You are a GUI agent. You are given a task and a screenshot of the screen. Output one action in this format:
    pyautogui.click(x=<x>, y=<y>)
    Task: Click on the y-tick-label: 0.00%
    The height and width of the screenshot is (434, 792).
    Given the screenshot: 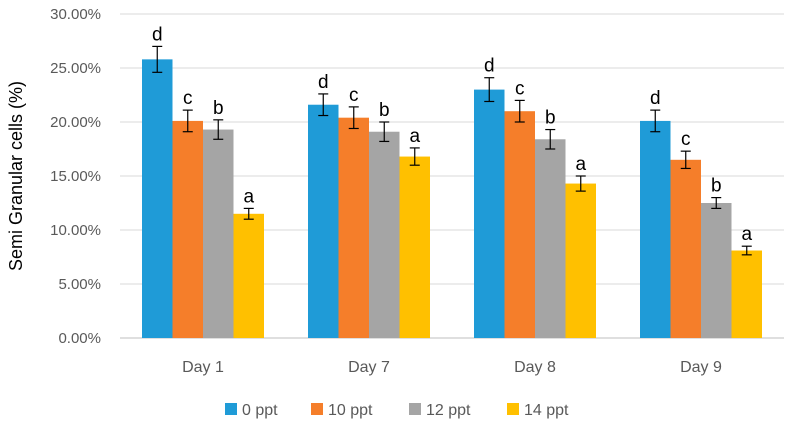 What is the action you would take?
    pyautogui.click(x=79, y=338)
    